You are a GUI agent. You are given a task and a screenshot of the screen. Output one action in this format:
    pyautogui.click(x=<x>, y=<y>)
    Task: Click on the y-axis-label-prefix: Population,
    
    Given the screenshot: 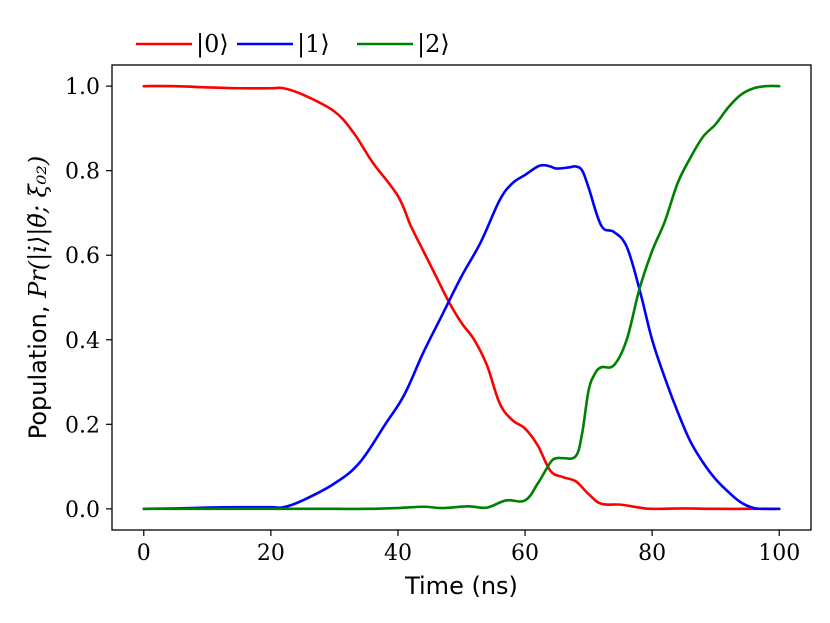 What is the action you would take?
    pyautogui.click(x=38, y=368)
    